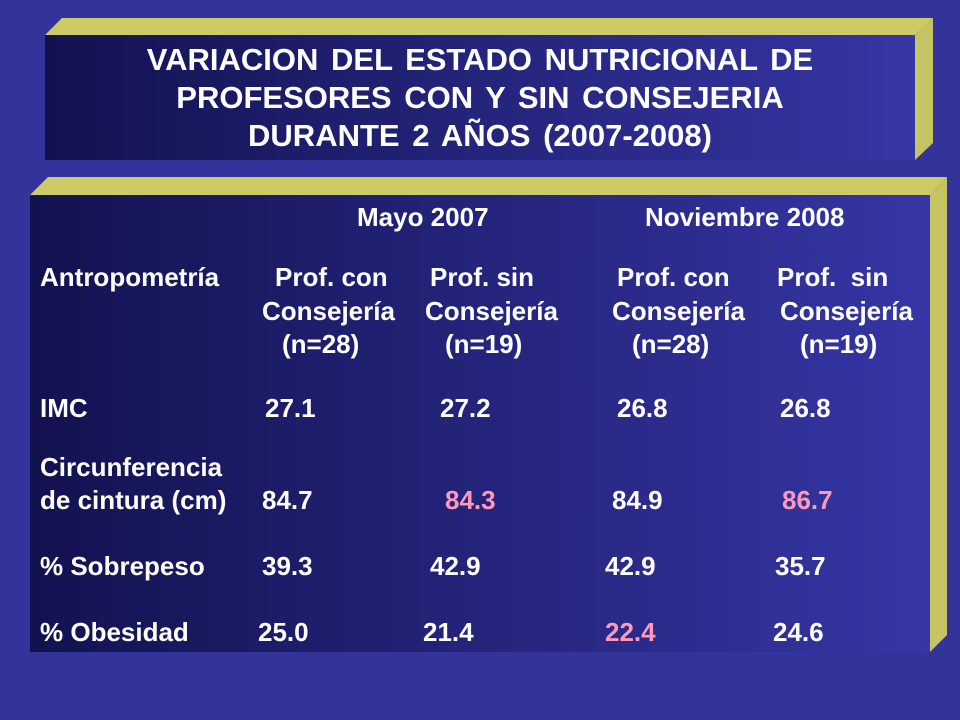 This screenshot has height=720, width=960. What do you see at coordinates (470, 500) in the screenshot?
I see `table-cell-value: 84.3` at bounding box center [470, 500].